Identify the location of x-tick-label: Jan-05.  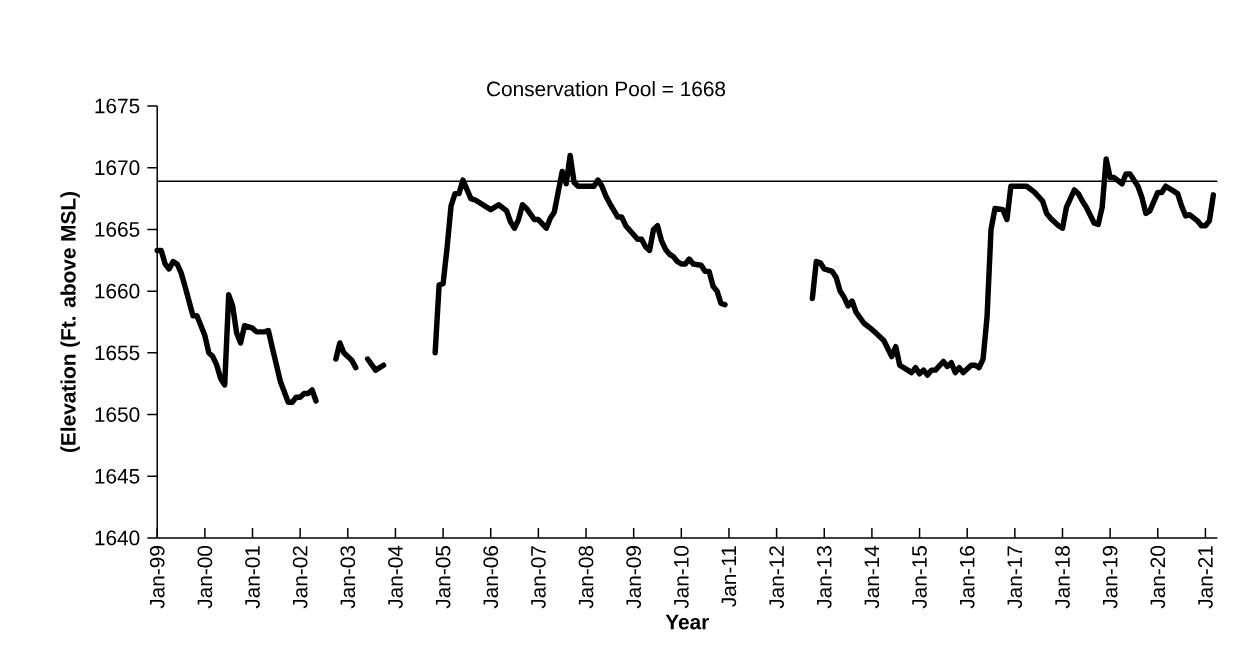
(443, 577).